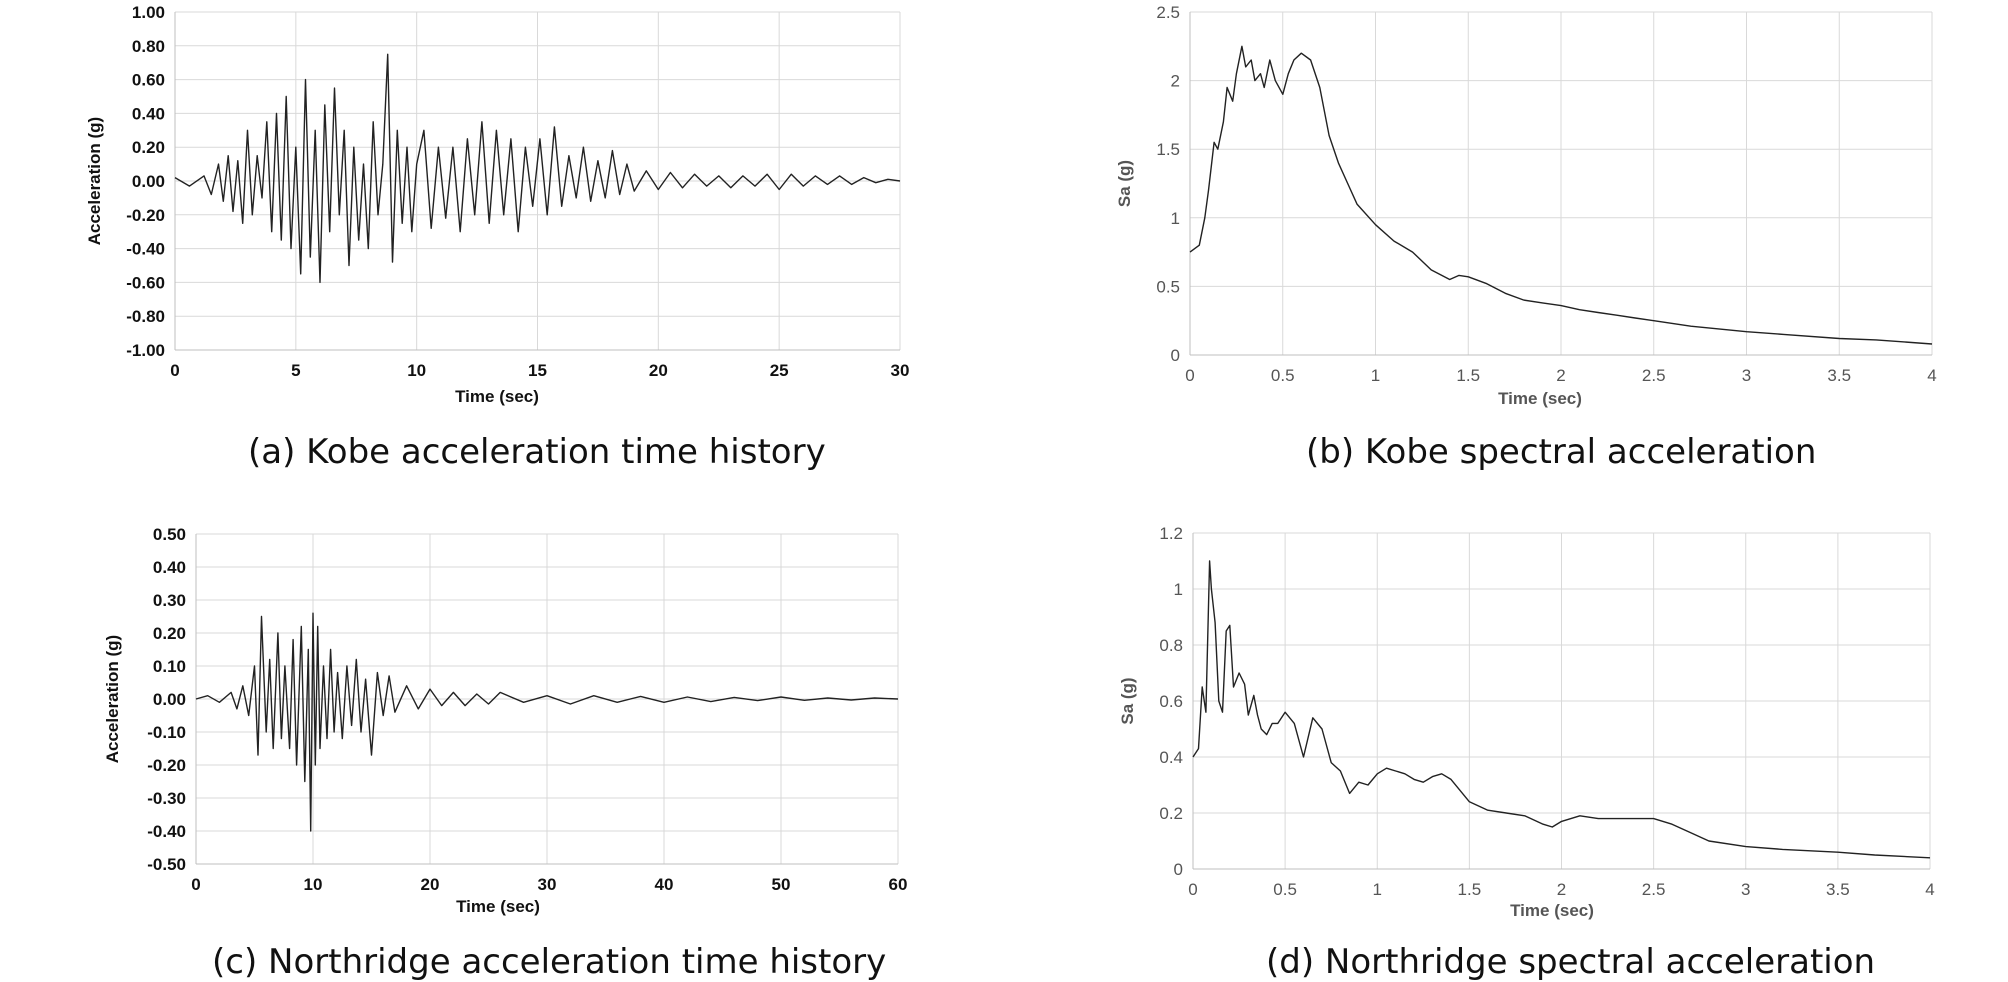 This screenshot has height=982, width=2008. I want to click on y-tick-label: -0.30, so click(166, 798).